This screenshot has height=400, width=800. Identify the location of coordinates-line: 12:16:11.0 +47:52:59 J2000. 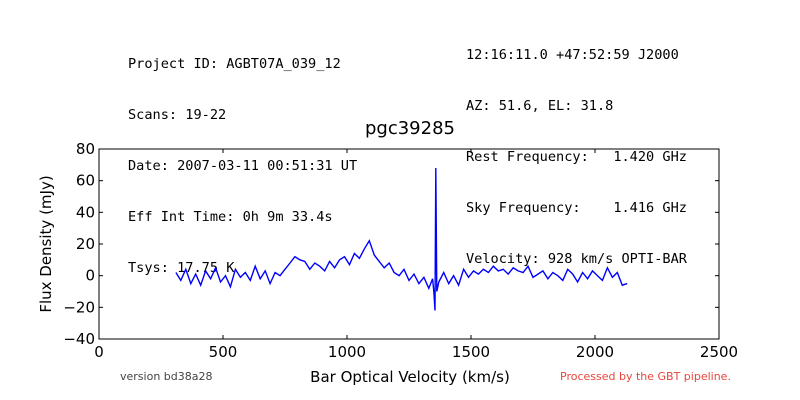
(572, 55).